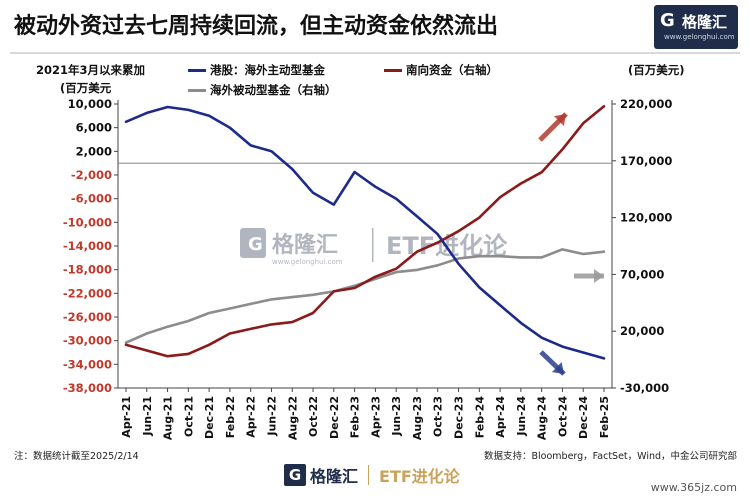 Image resolution: width=750 pixels, height=500 pixels. Describe the element at coordinates (562, 416) in the screenshot. I see `x-tick-label: Oct-24` at that location.